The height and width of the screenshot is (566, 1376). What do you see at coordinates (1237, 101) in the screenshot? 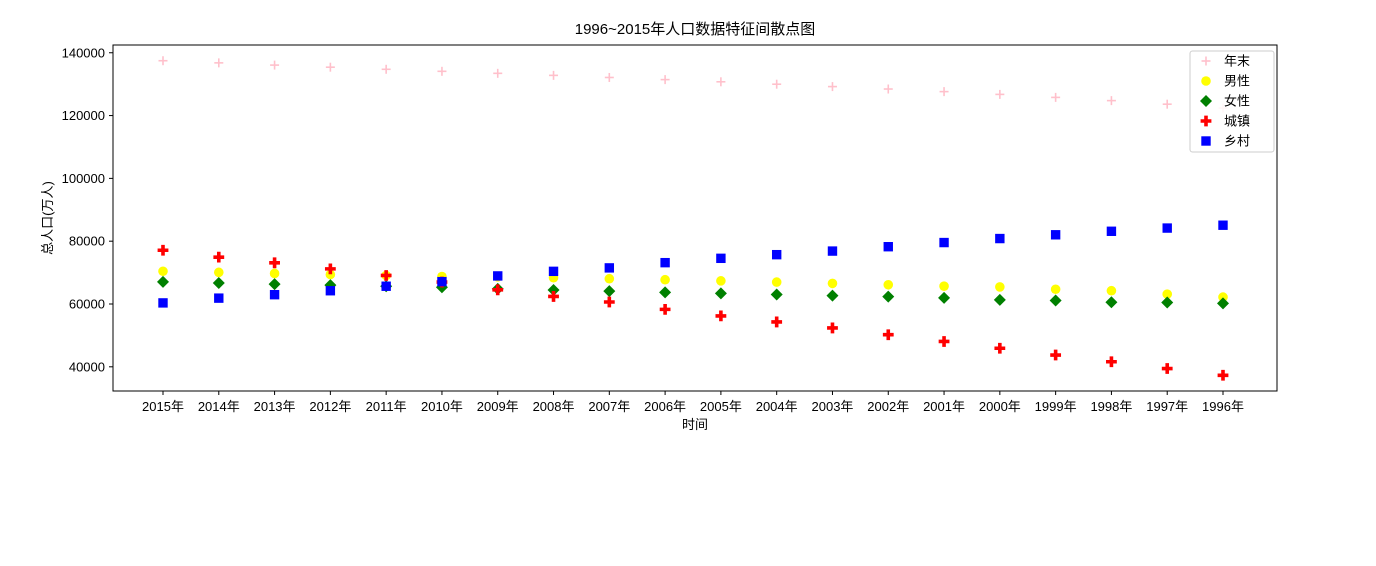
I see `legend-label: 女性` at bounding box center [1237, 101].